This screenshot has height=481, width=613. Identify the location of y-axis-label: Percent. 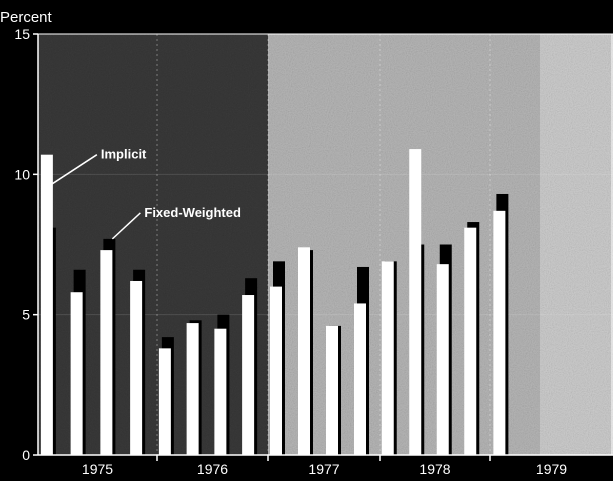
(26, 17).